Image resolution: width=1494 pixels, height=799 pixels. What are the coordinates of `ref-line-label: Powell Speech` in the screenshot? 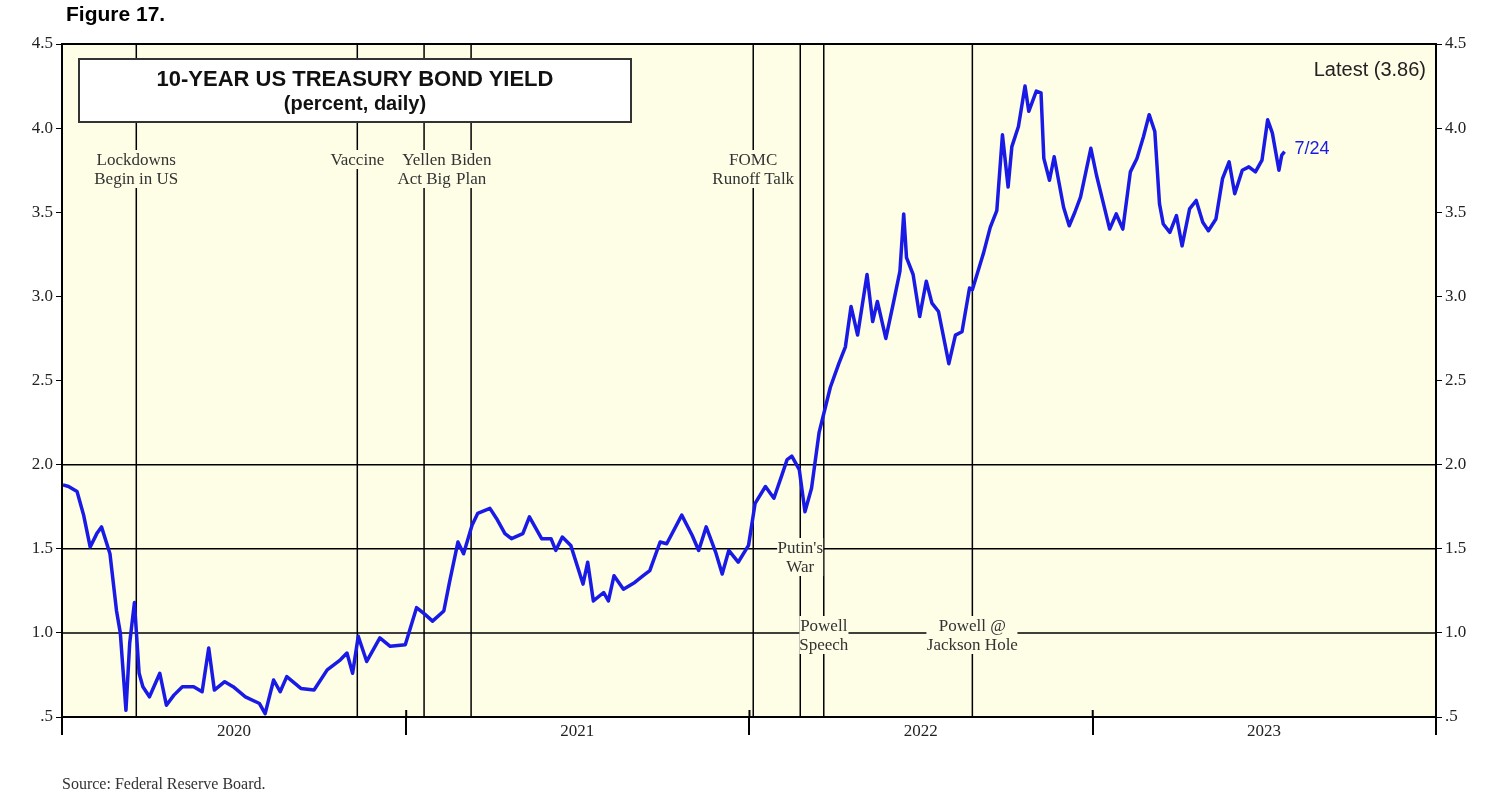 It's located at (824, 635).